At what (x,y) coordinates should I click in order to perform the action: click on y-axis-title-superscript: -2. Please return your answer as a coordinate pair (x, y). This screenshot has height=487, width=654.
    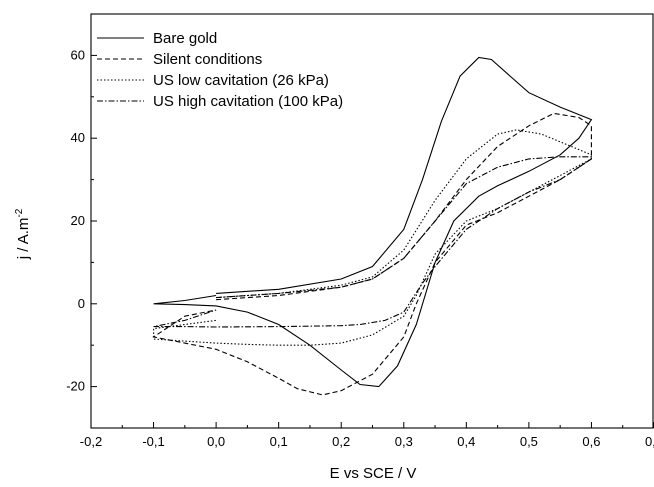
    Looking at the image, I should click on (19, 212).